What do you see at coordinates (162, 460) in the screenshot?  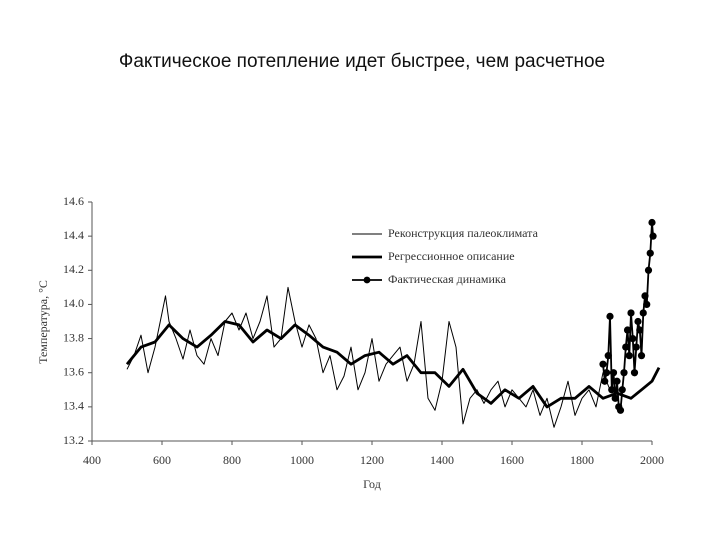 I see `x-tick-label: 600` at bounding box center [162, 460].